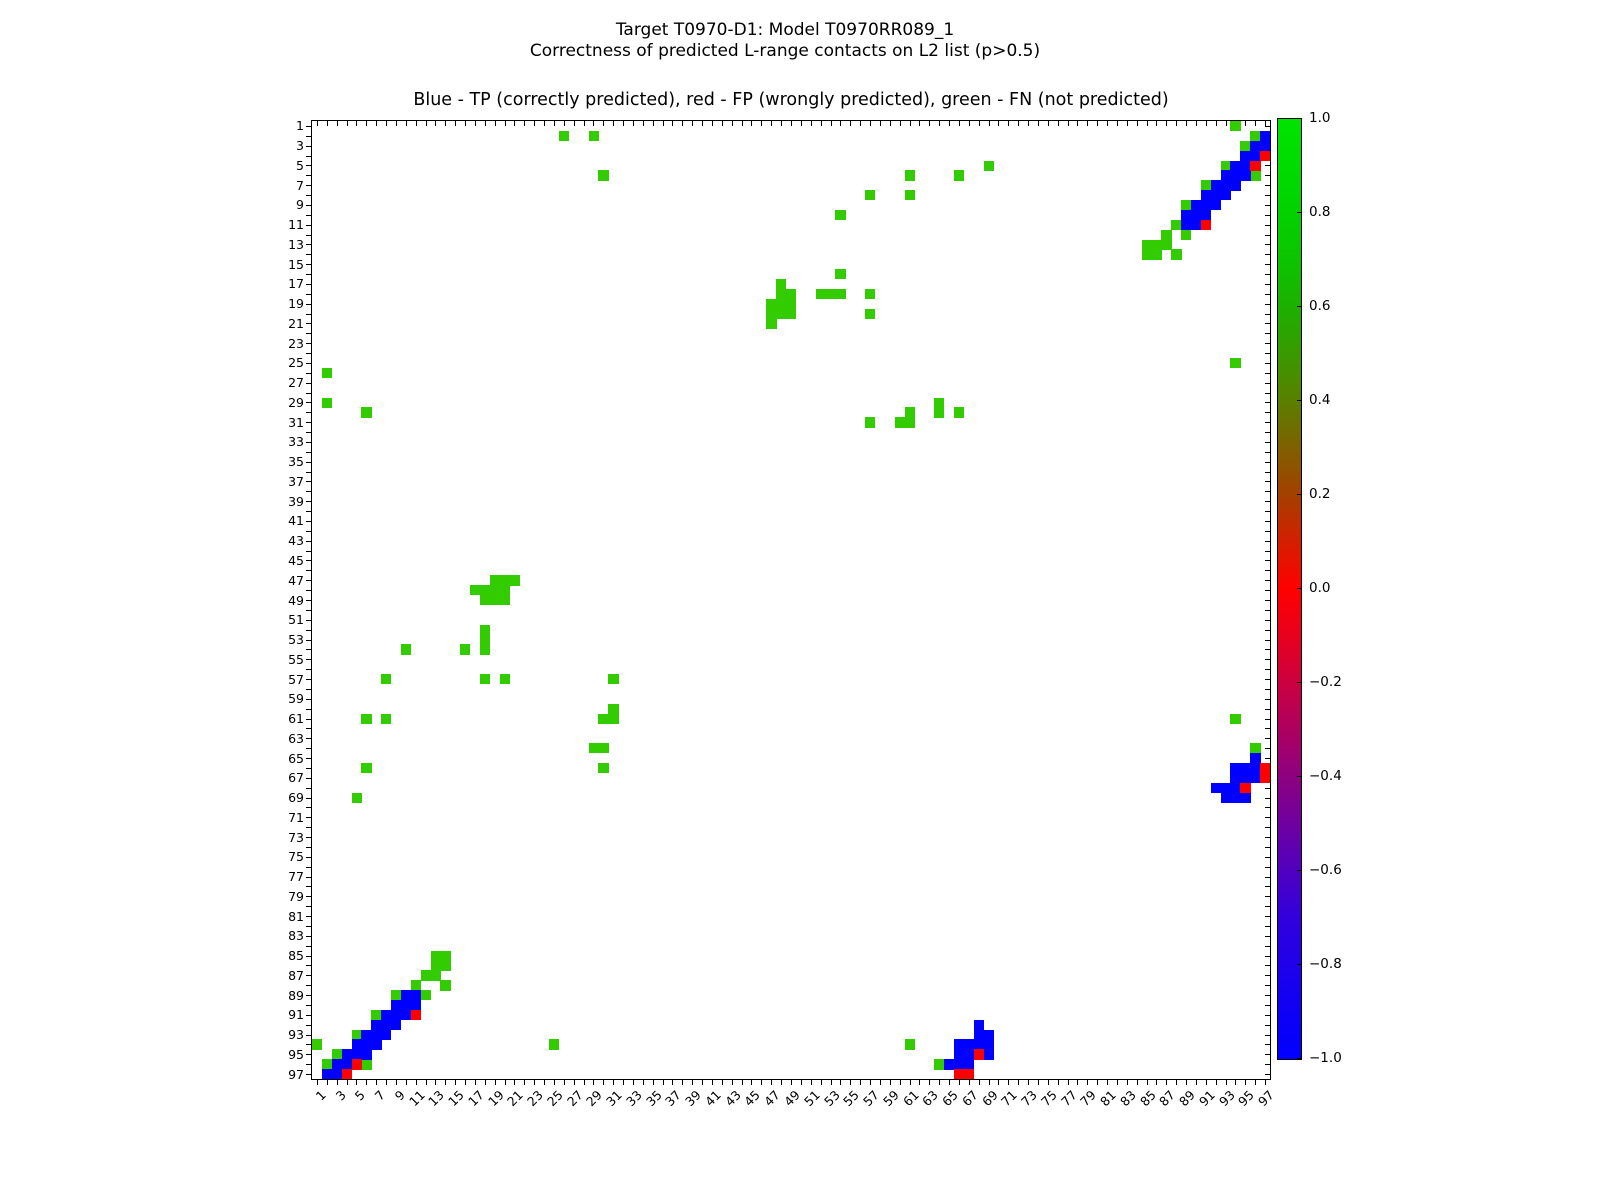 The image size is (1600, 1200). Describe the element at coordinates (296, 798) in the screenshot. I see `y-axis-label: 69` at that location.